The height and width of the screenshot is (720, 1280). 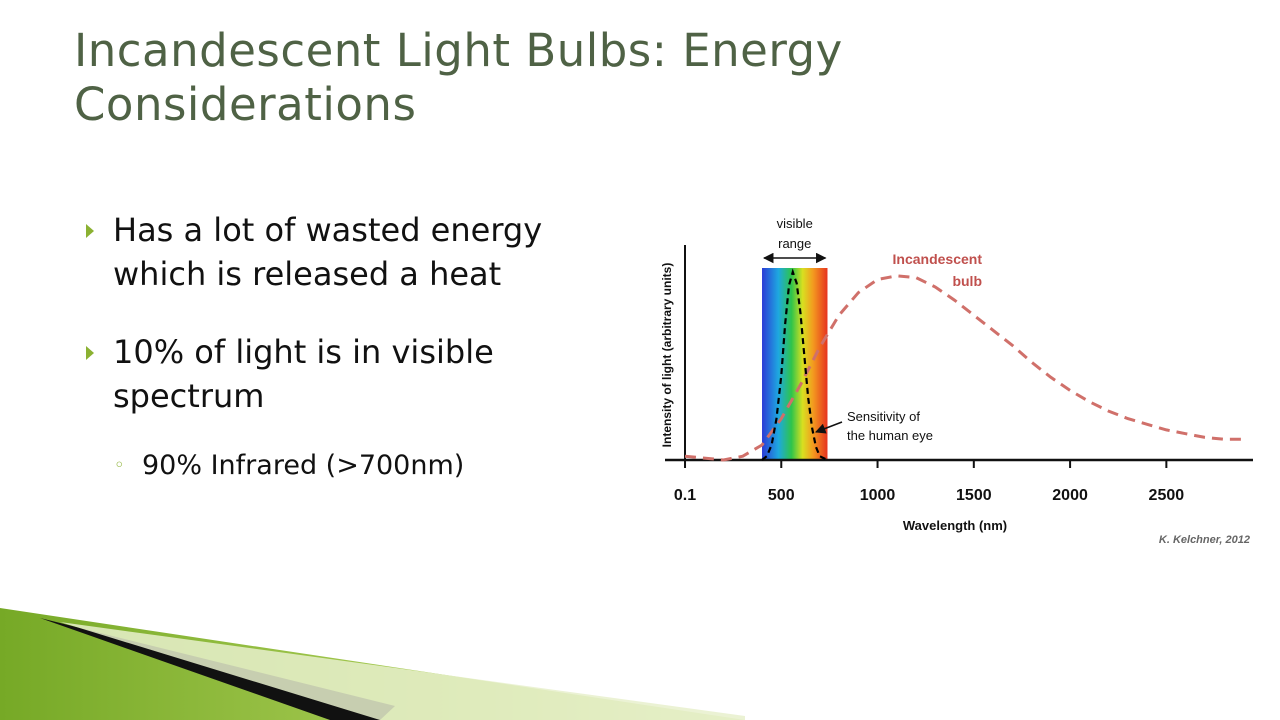 What do you see at coordinates (967, 281) in the screenshot?
I see `annotation-incandescent-line-2: bulb` at bounding box center [967, 281].